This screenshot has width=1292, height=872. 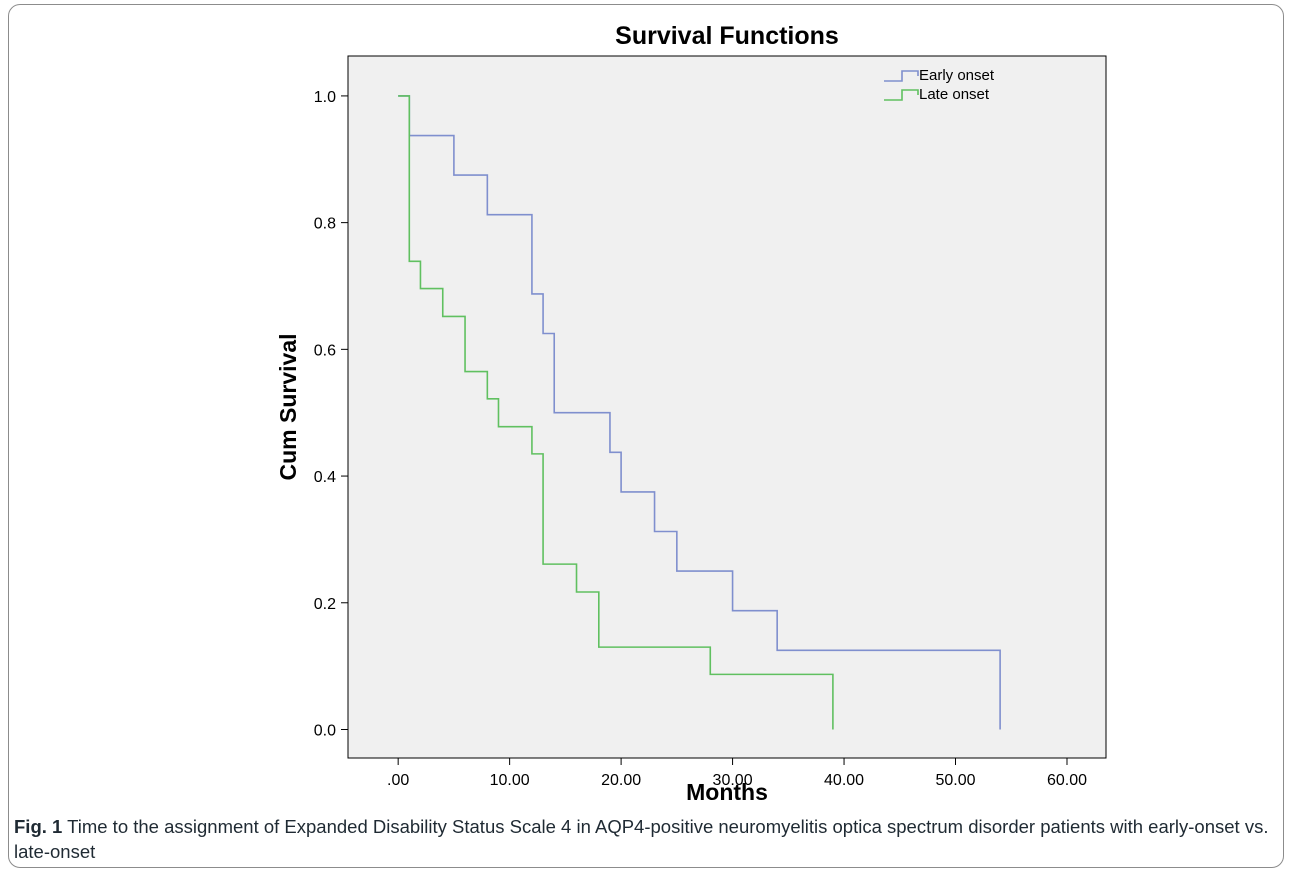 I want to click on y-tick-label: 1.0, so click(x=325, y=97).